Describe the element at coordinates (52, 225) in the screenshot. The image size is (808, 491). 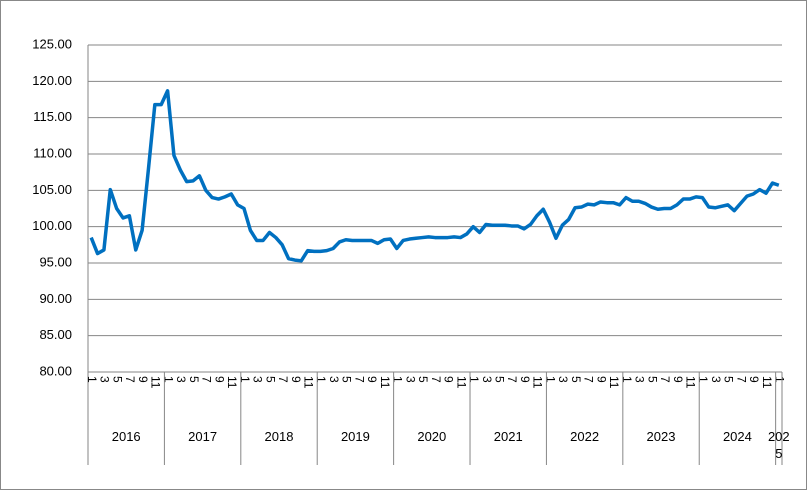
I see `y-tick-label: 100.00` at that location.